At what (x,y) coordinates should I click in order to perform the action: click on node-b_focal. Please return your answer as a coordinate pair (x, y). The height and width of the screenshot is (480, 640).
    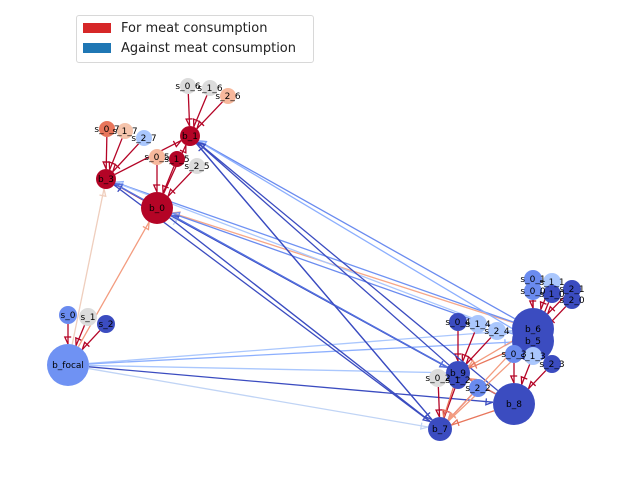
    Looking at the image, I should click on (68, 365).